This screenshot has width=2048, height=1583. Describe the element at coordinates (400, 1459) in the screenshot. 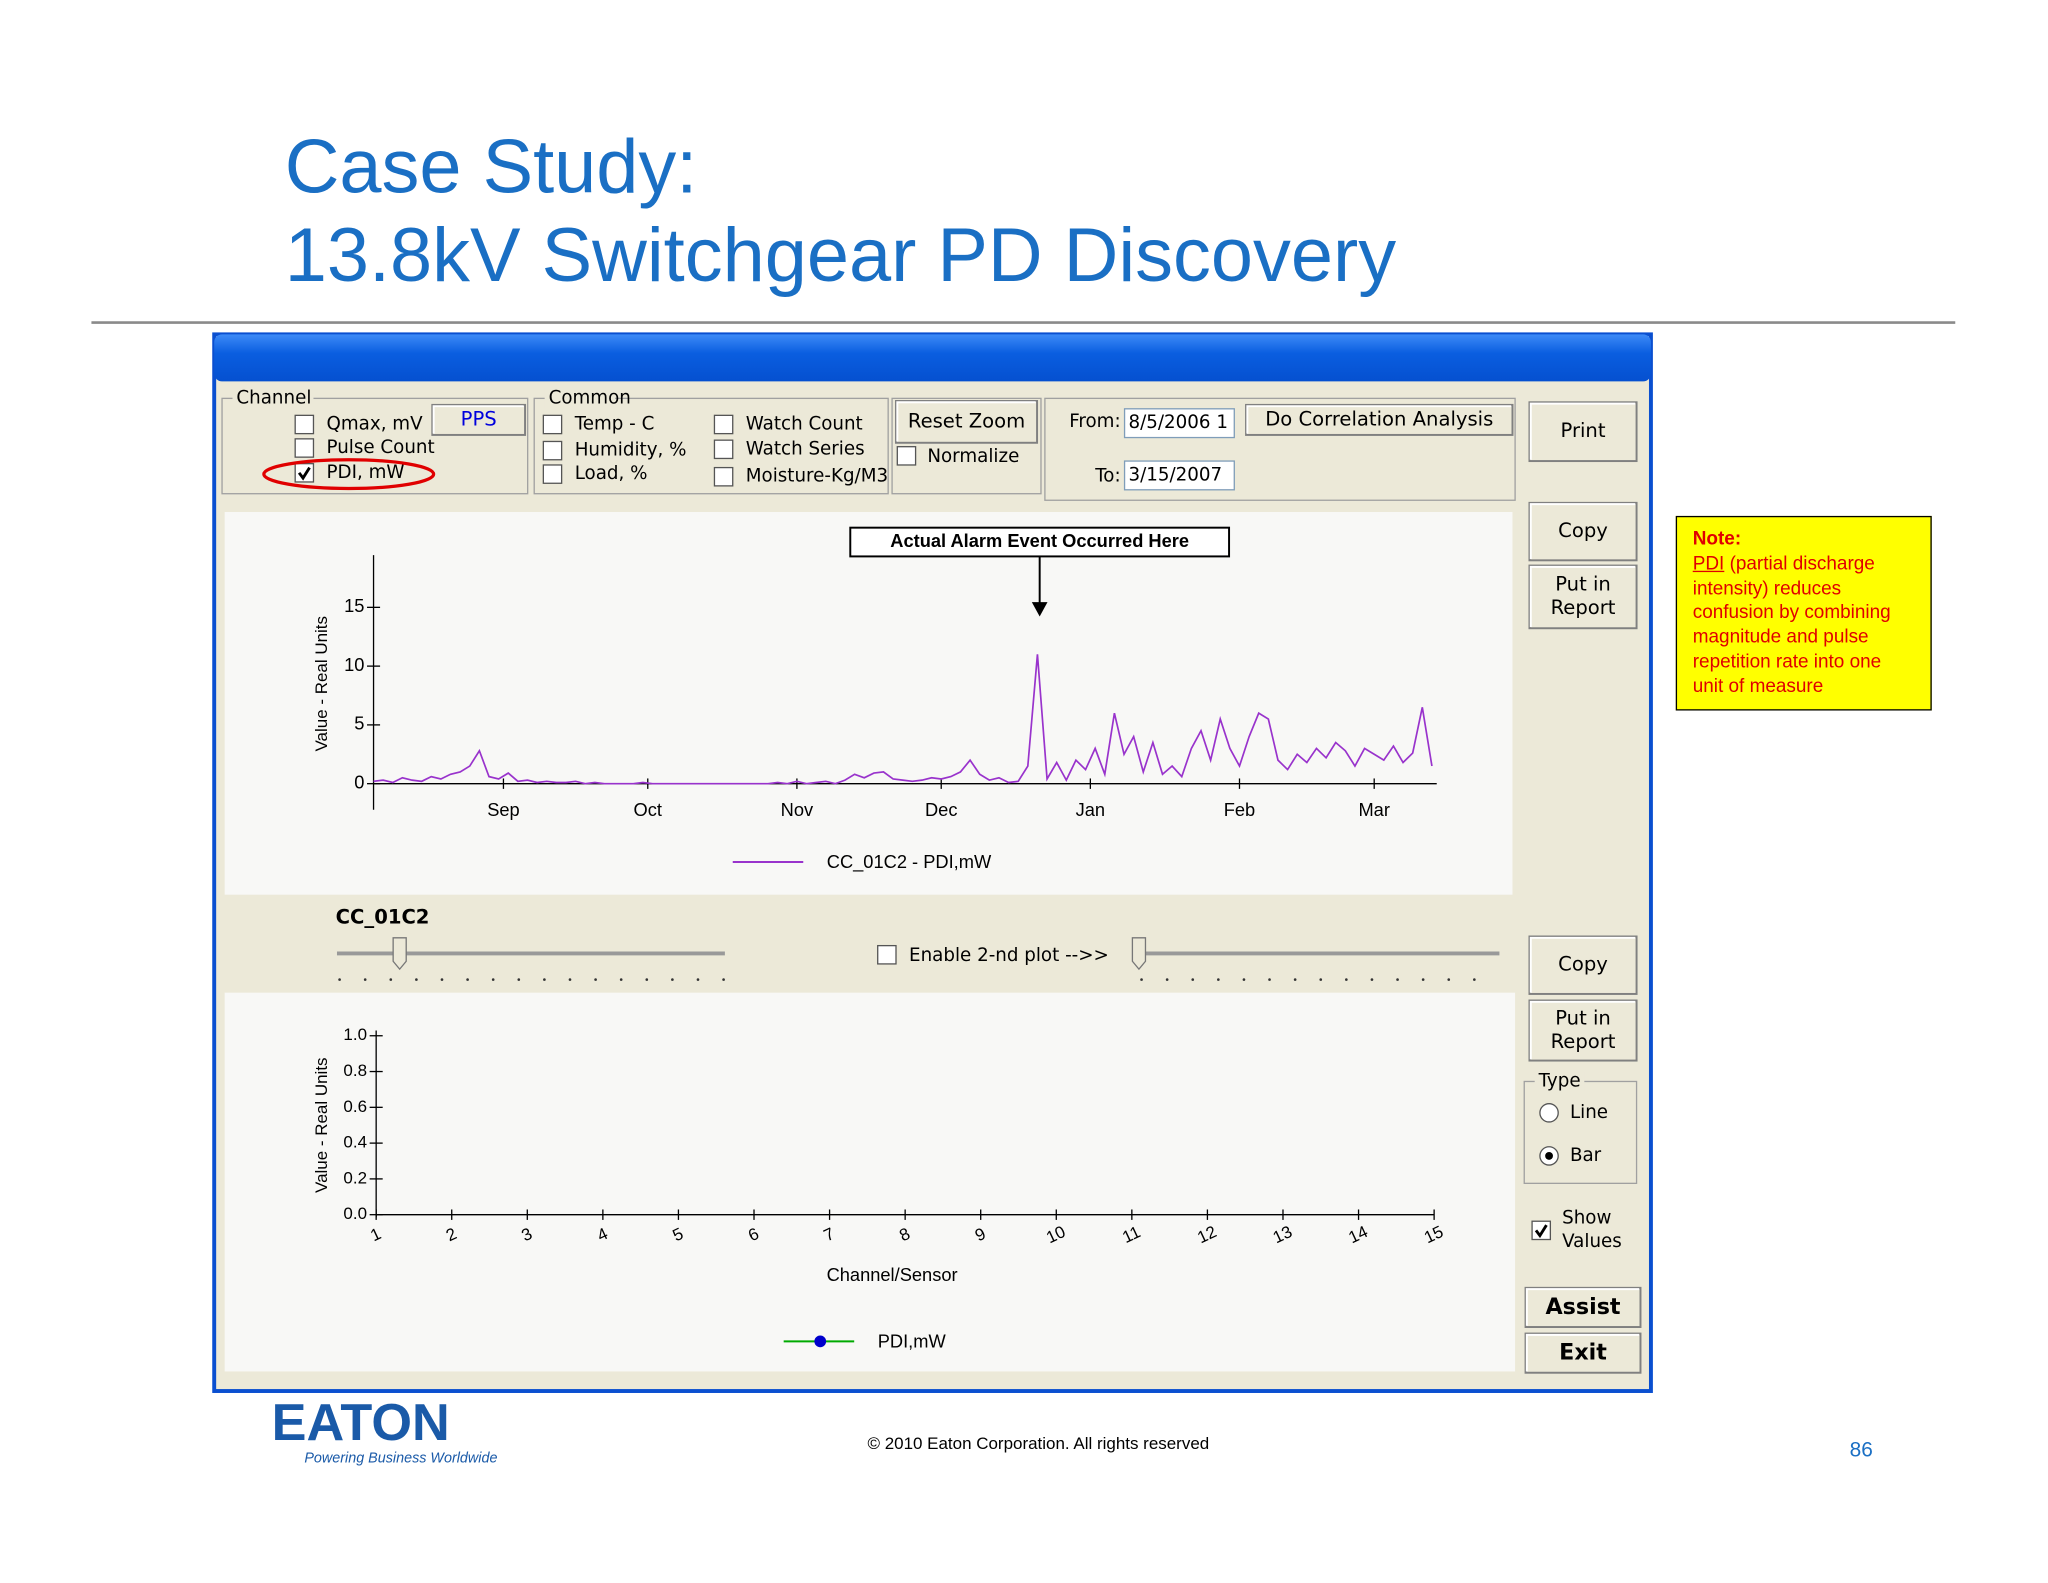

I see `tagline: Powering Business Worldwide` at that location.